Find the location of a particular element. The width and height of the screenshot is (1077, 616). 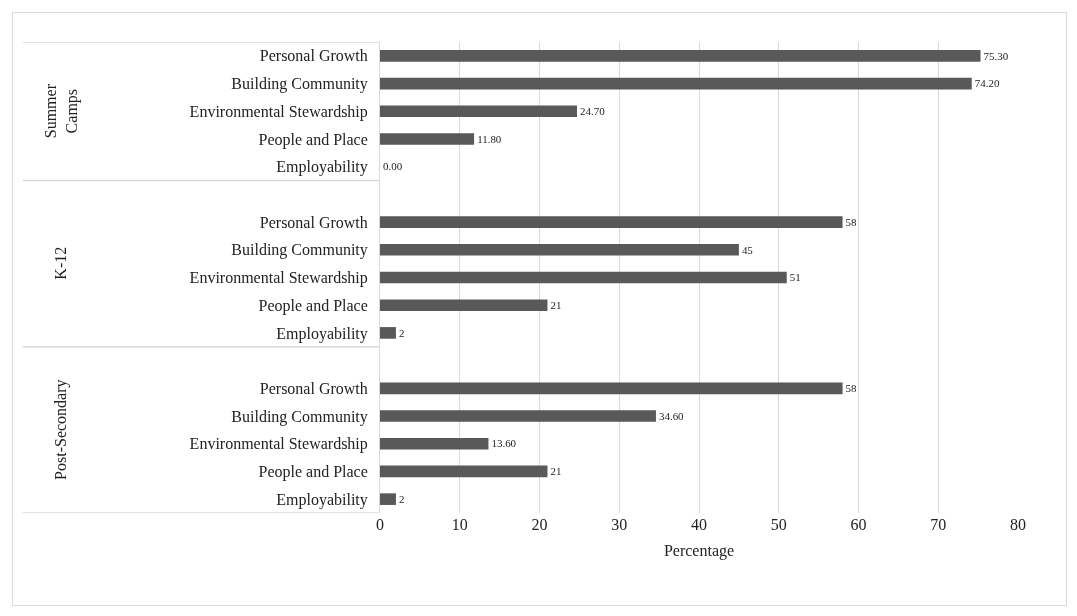

data-label: 34.60 is located at coordinates (671, 415).